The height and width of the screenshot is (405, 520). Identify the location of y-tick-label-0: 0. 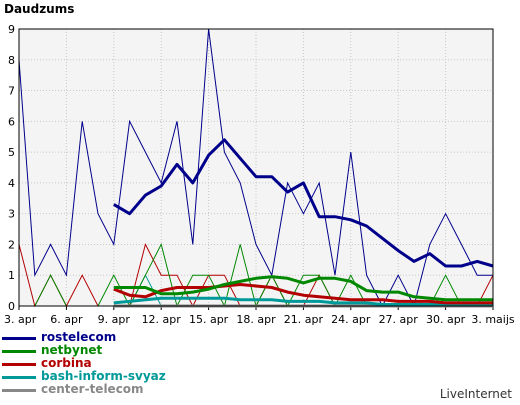
(11, 306).